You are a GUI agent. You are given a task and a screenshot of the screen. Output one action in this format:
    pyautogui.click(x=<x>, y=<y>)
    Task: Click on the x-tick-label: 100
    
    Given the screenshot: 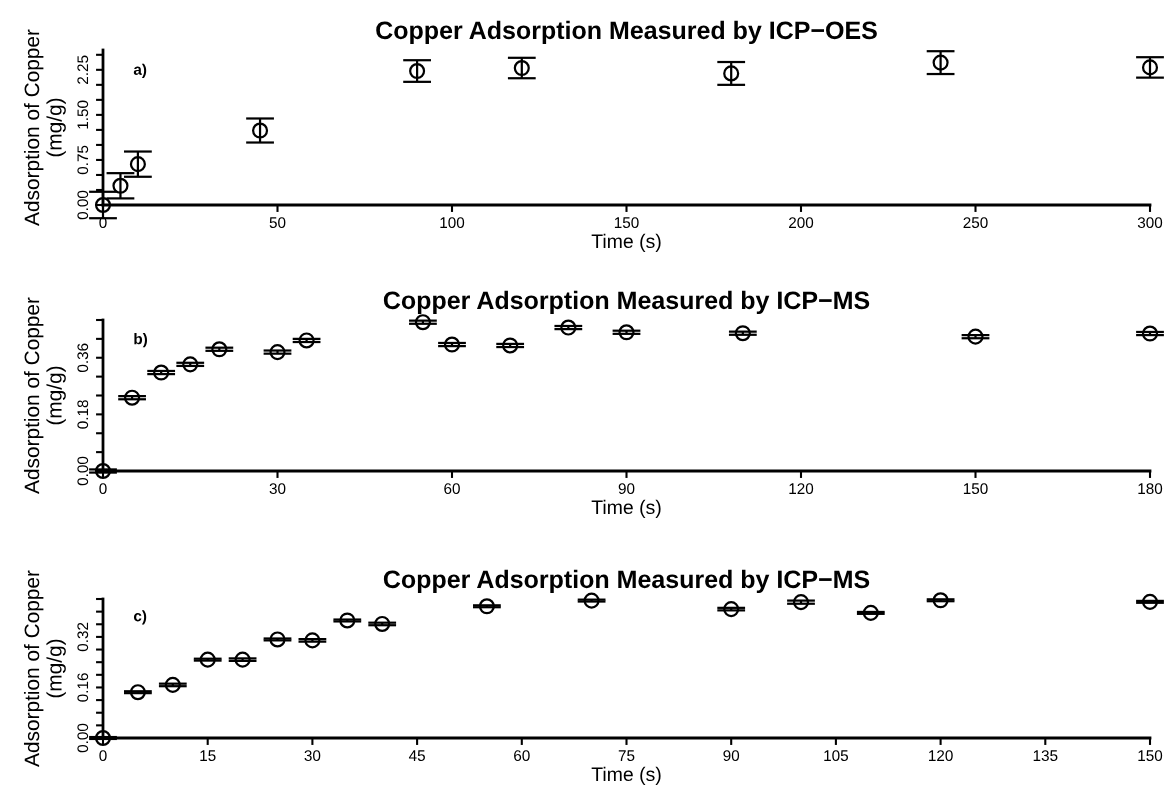 What is the action you would take?
    pyautogui.click(x=452, y=223)
    